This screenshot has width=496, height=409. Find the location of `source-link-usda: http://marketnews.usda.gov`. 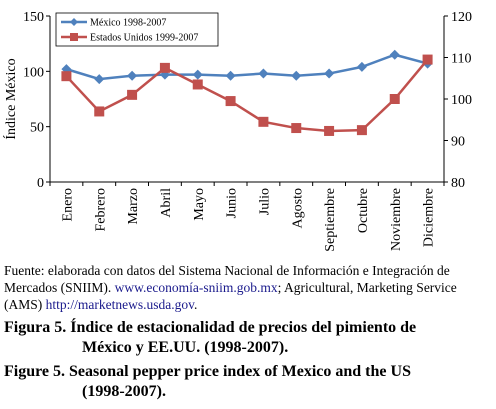

source-link-usda: http://marketnews.usda.gov is located at coordinates (119, 304).